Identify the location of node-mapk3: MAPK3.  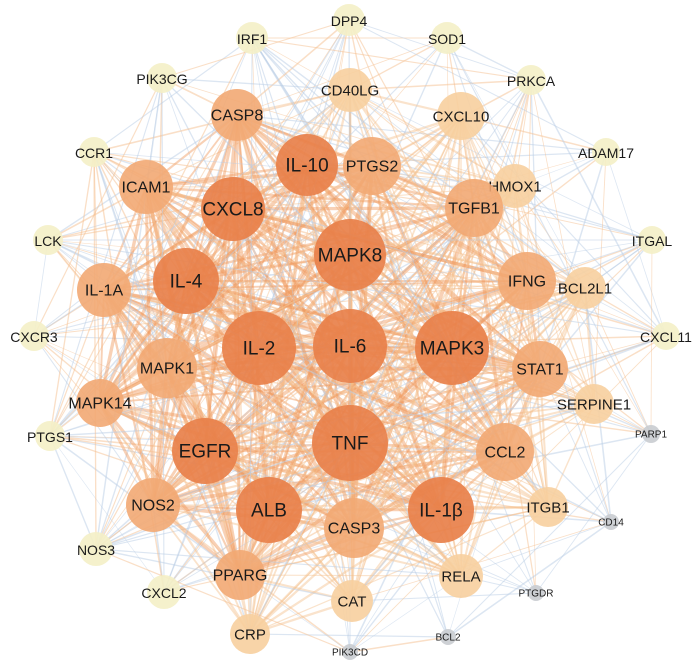
(452, 348).